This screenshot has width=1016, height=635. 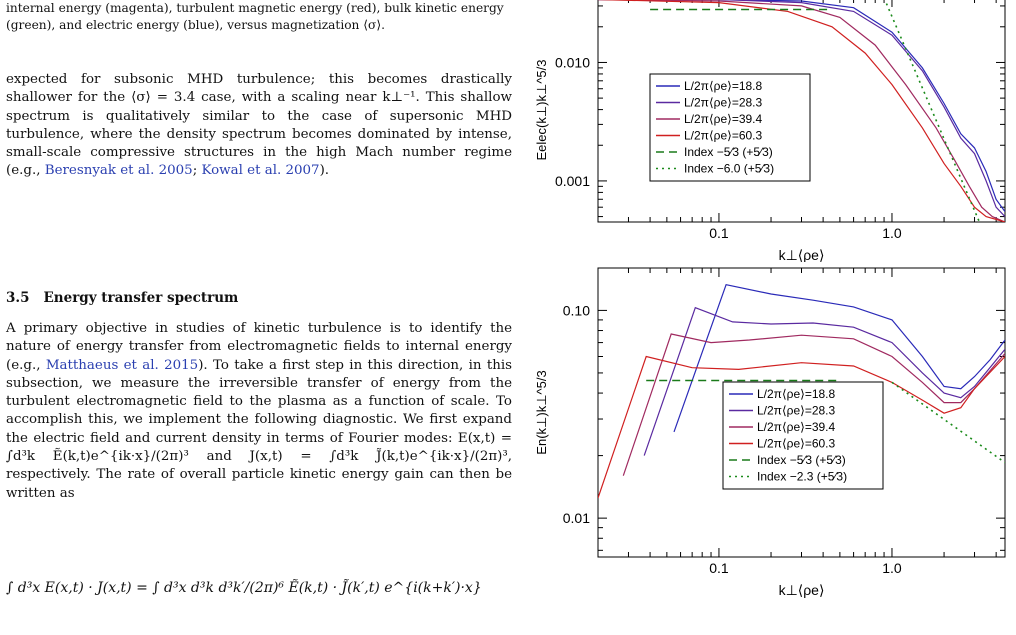 What do you see at coordinates (541, 110) in the screenshot?
I see `y-axis-label: Eelec(k⊥)k⊥^5/3` at bounding box center [541, 110].